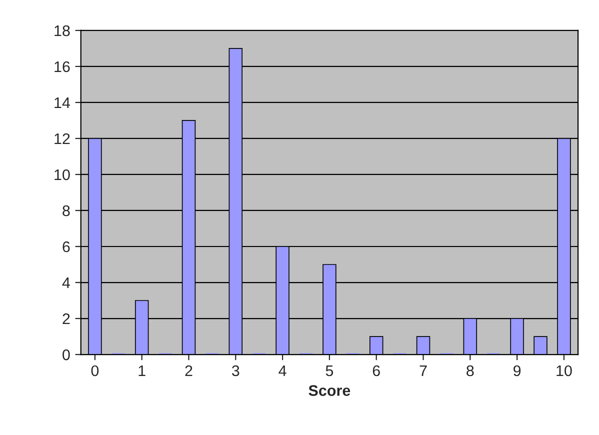  What do you see at coordinates (564, 370) in the screenshot?
I see `x-tick-label: 10` at bounding box center [564, 370].